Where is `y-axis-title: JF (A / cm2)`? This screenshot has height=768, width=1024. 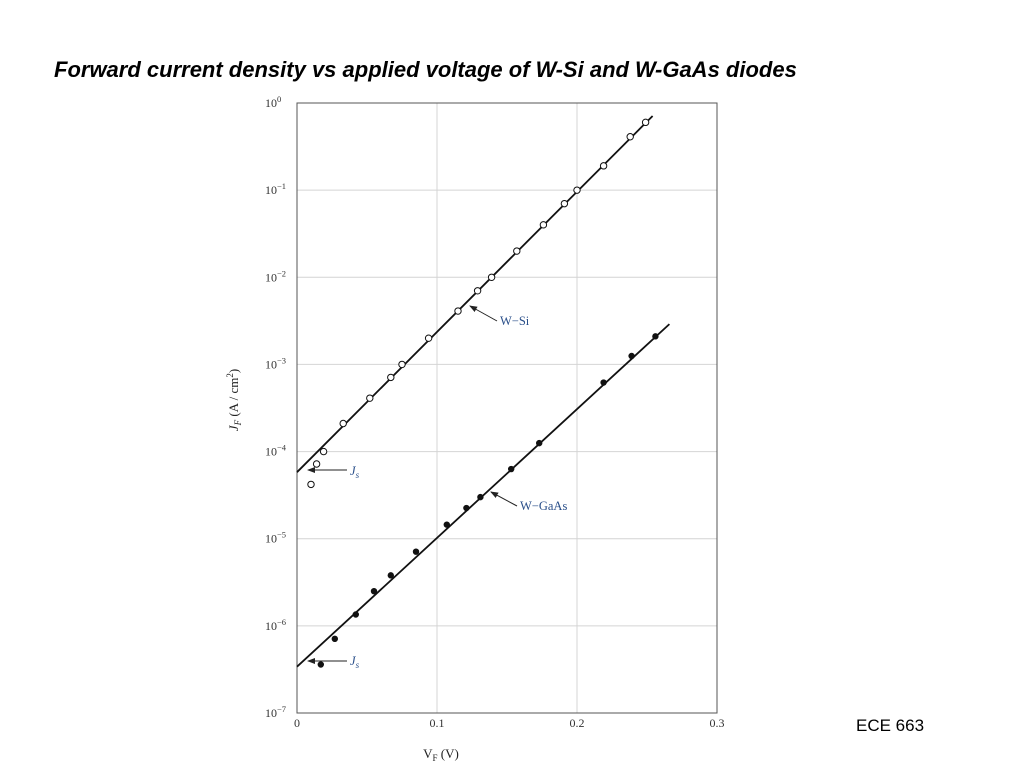
y-axis-title: JF (A / cm2) is located at coordinates (234, 400).